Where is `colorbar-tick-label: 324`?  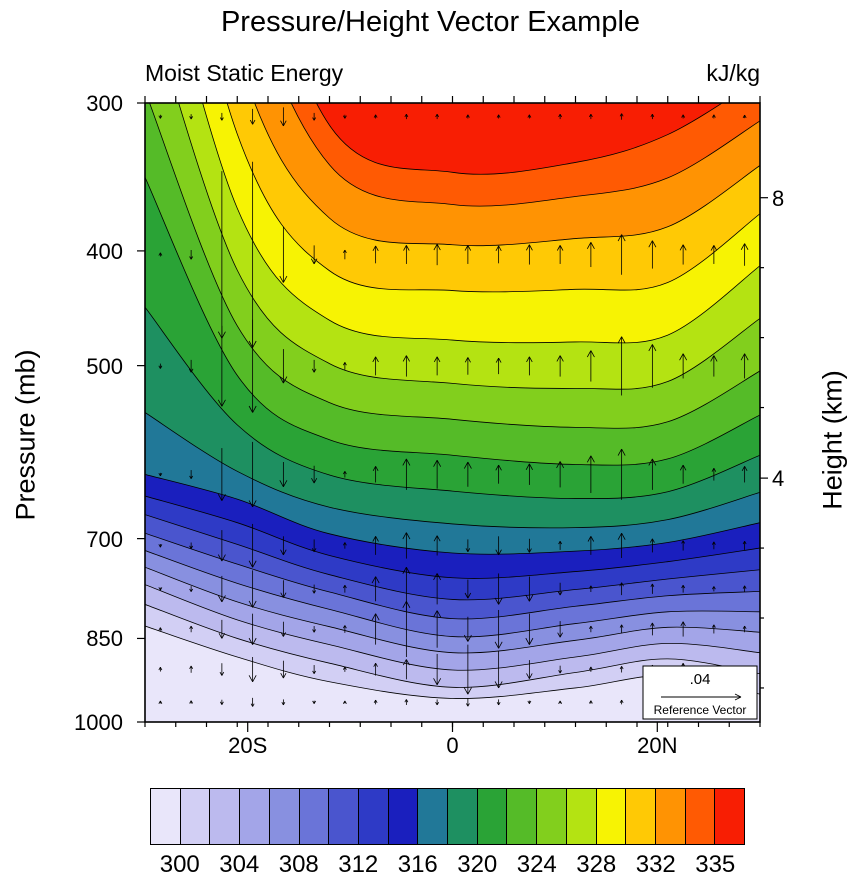 colorbar-tick-label: 324 is located at coordinates (536, 864).